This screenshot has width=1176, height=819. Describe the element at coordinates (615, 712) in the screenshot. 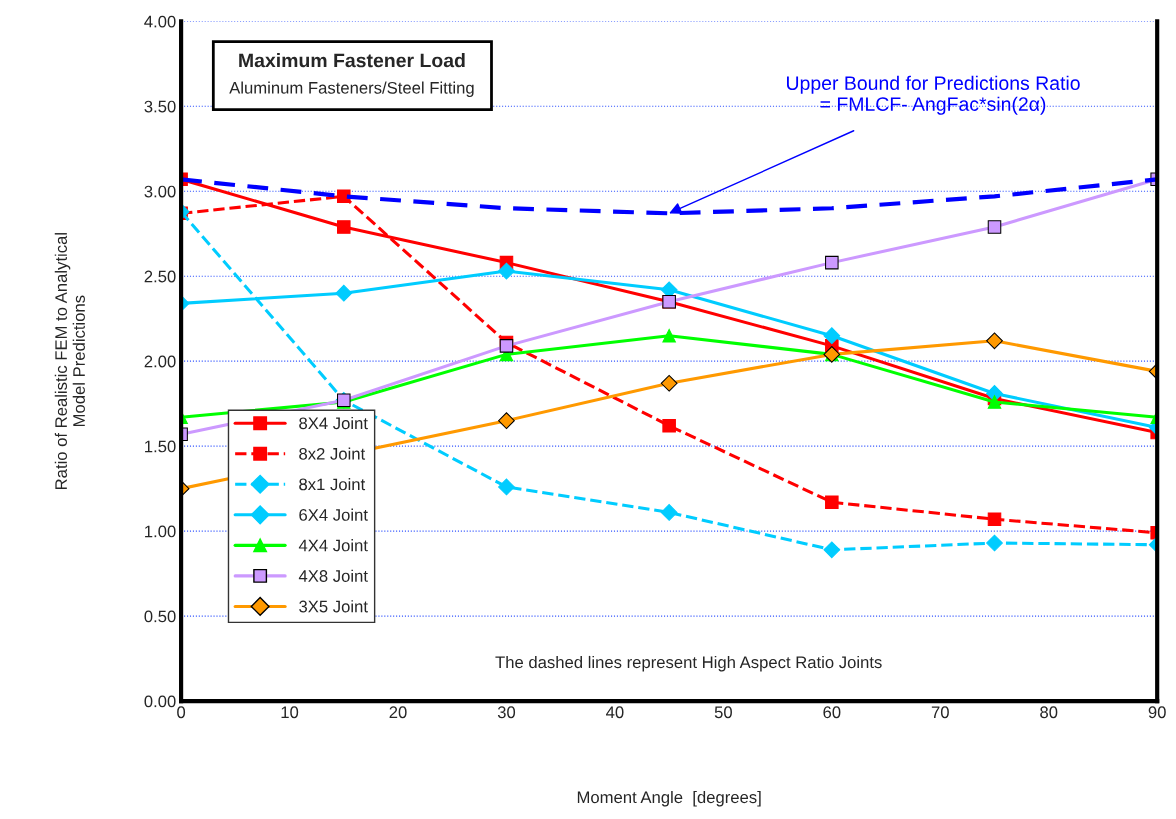

I see `x-tick-label: 40` at that location.